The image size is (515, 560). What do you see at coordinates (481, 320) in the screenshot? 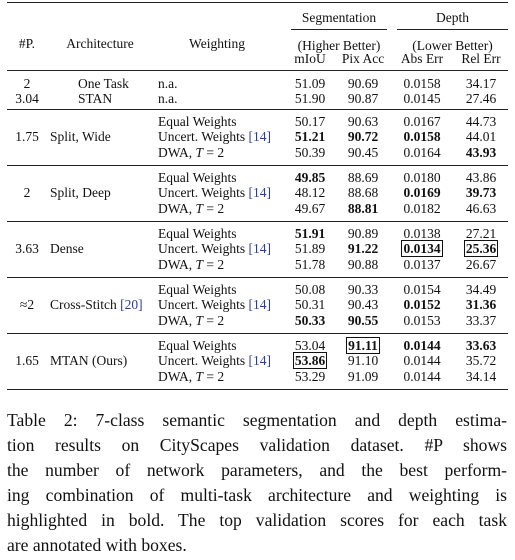
I see `rel-value: 33.37` at bounding box center [481, 320].